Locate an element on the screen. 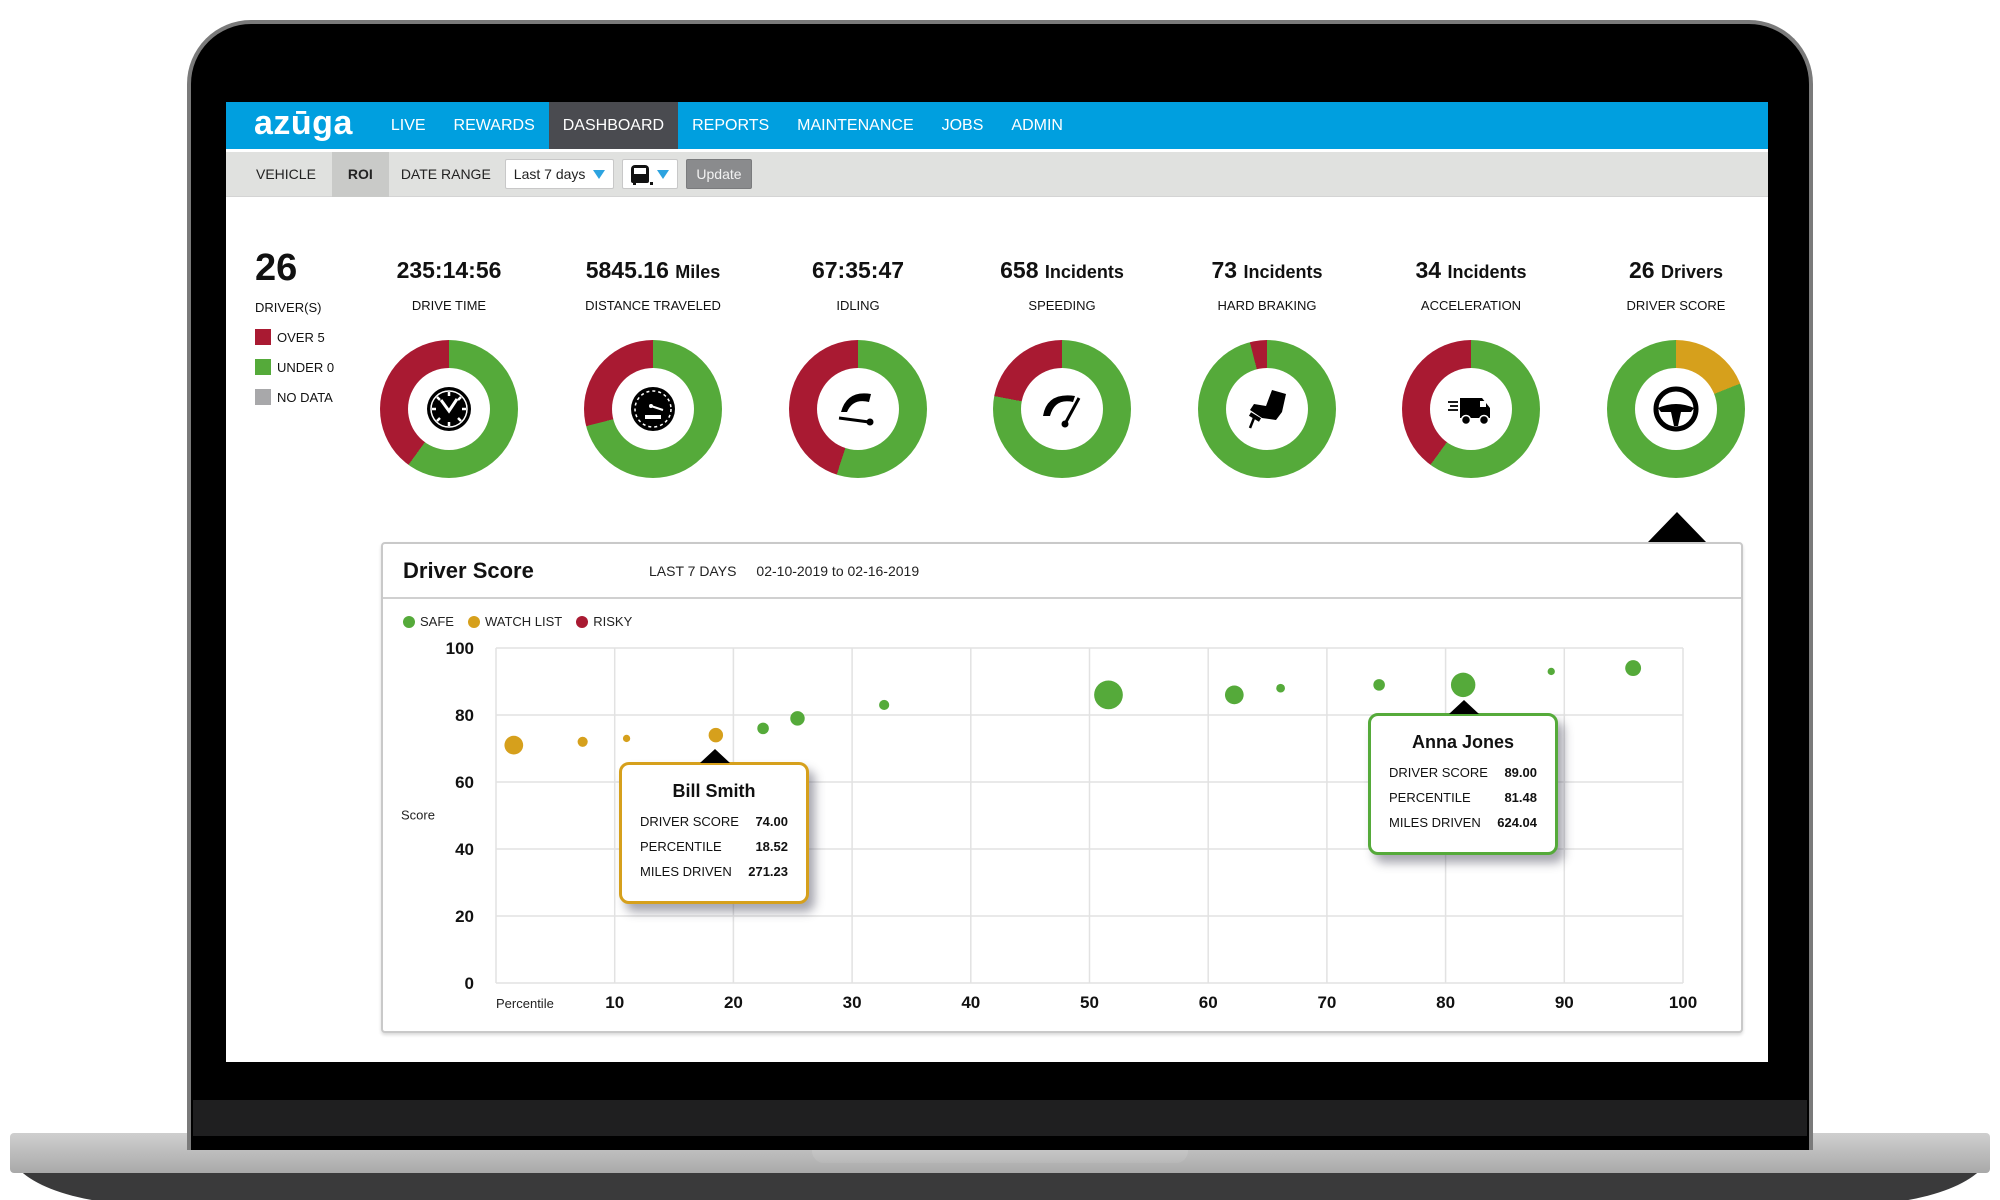 The width and height of the screenshot is (2000, 1200). row-value: 18.52 is located at coordinates (771, 846).